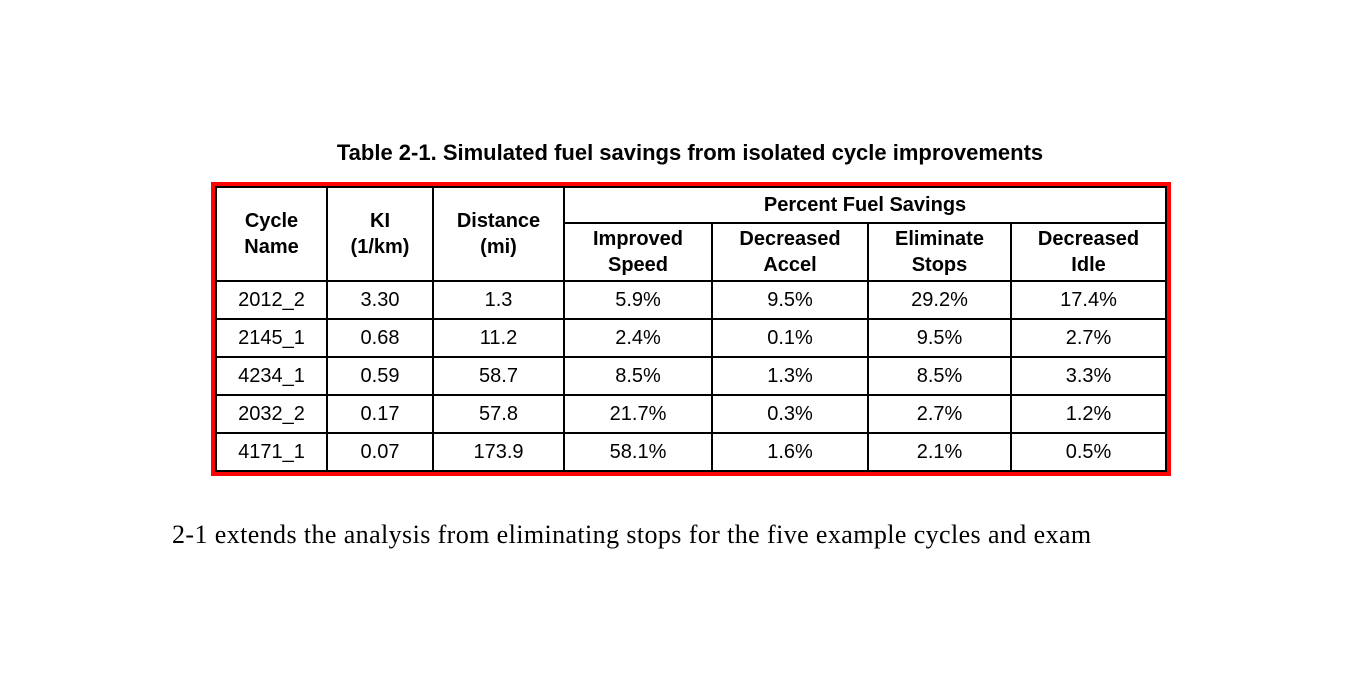 The image size is (1366, 674). I want to click on col-header-improved-speed: Improved Speed, so click(638, 252).